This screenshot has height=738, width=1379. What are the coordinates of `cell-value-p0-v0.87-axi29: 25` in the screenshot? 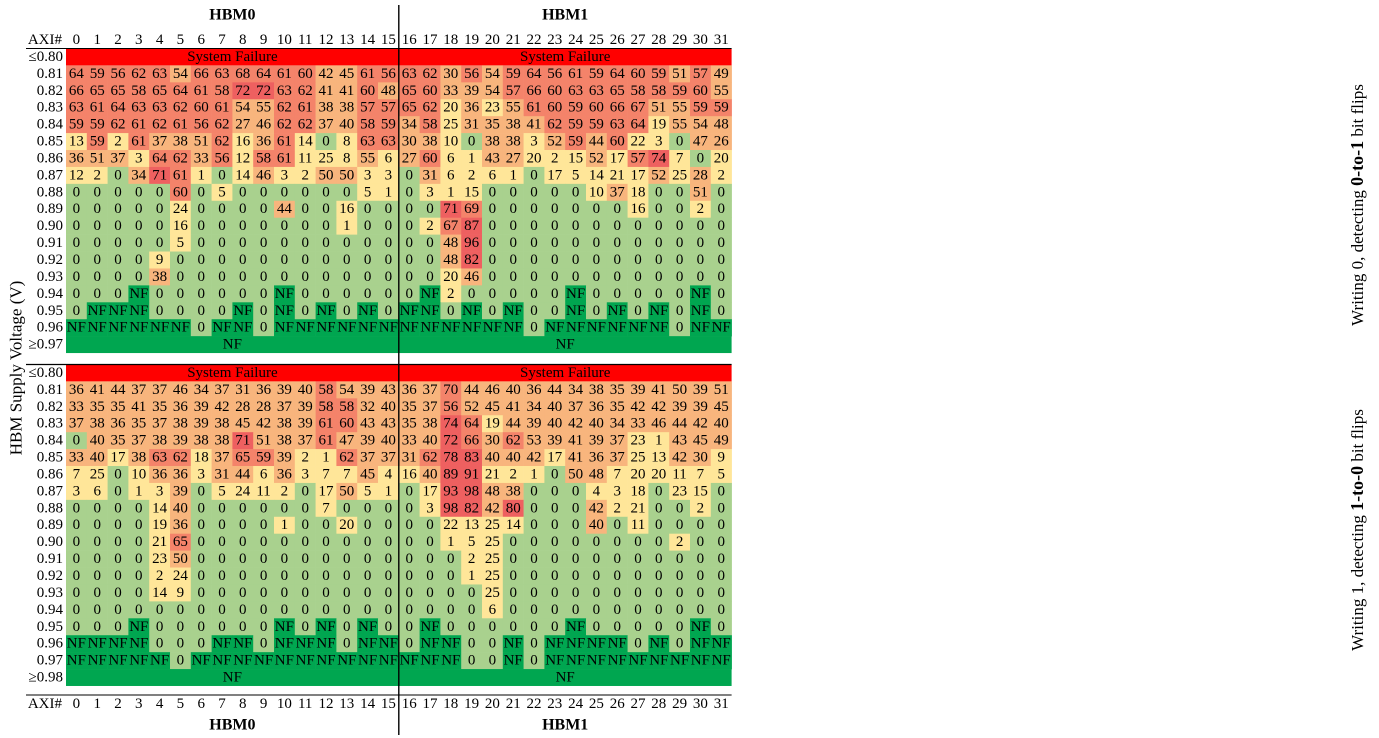 It's located at (679, 175).